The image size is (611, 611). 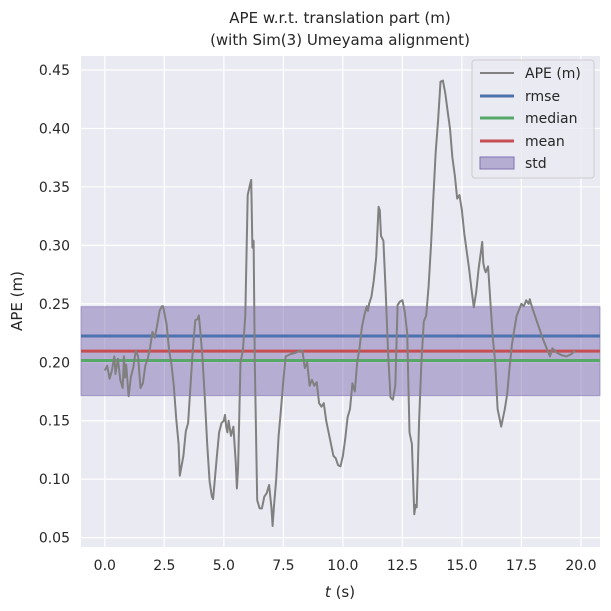 I want to click on x-tick-label: 10.0, so click(x=342, y=566).